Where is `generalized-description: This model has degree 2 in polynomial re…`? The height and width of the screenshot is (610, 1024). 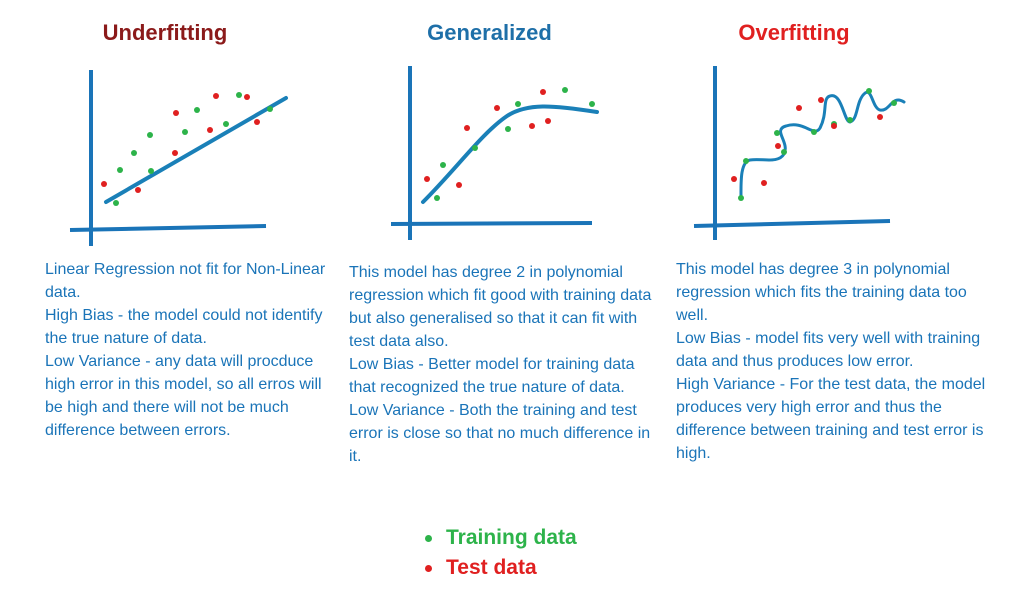 generalized-description: This model has degree 2 in polynomial re… is located at coordinates (500, 364).